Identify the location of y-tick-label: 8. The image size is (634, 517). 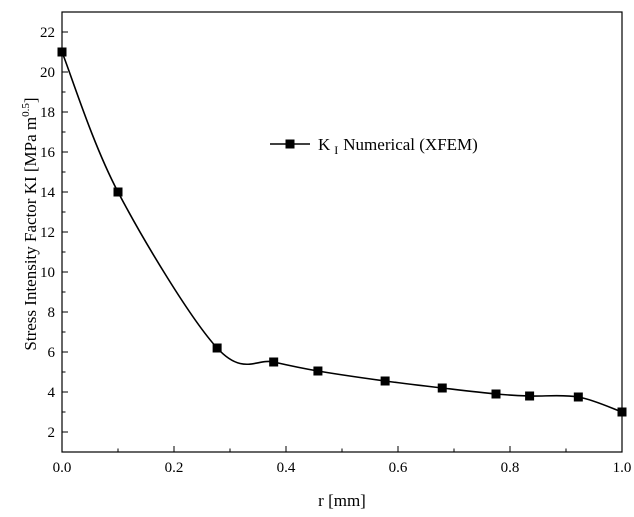
(52, 313).